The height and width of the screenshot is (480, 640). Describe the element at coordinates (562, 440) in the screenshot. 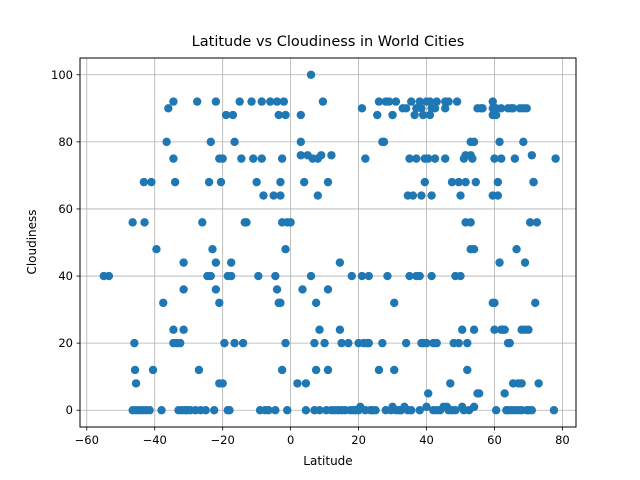

I see `x-tick-label: 80` at that location.